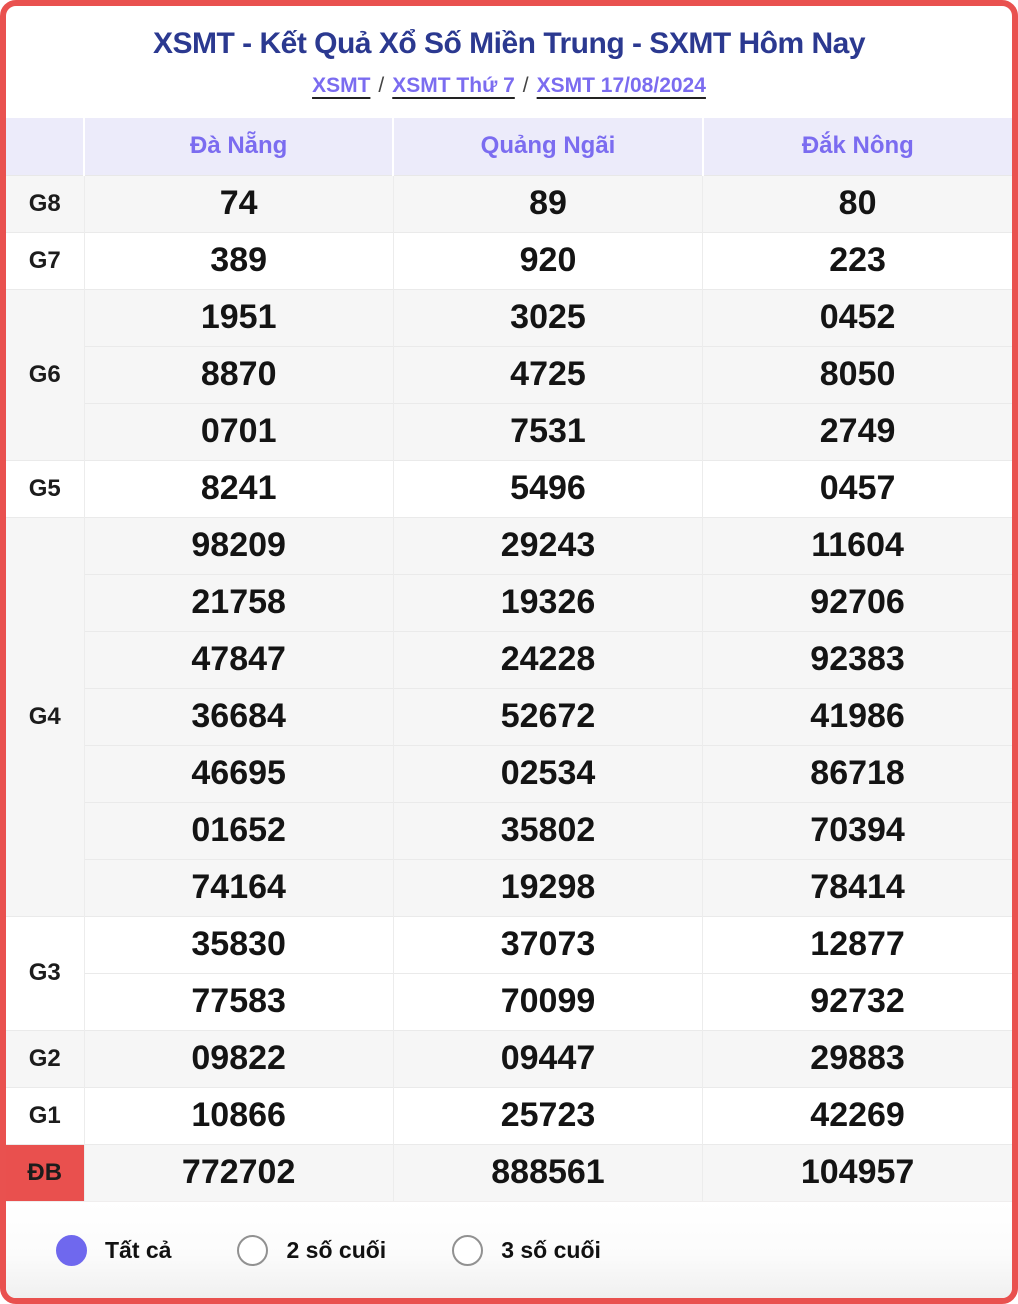  What do you see at coordinates (857, 431) in the screenshot?
I see `result-cell: 2749` at bounding box center [857, 431].